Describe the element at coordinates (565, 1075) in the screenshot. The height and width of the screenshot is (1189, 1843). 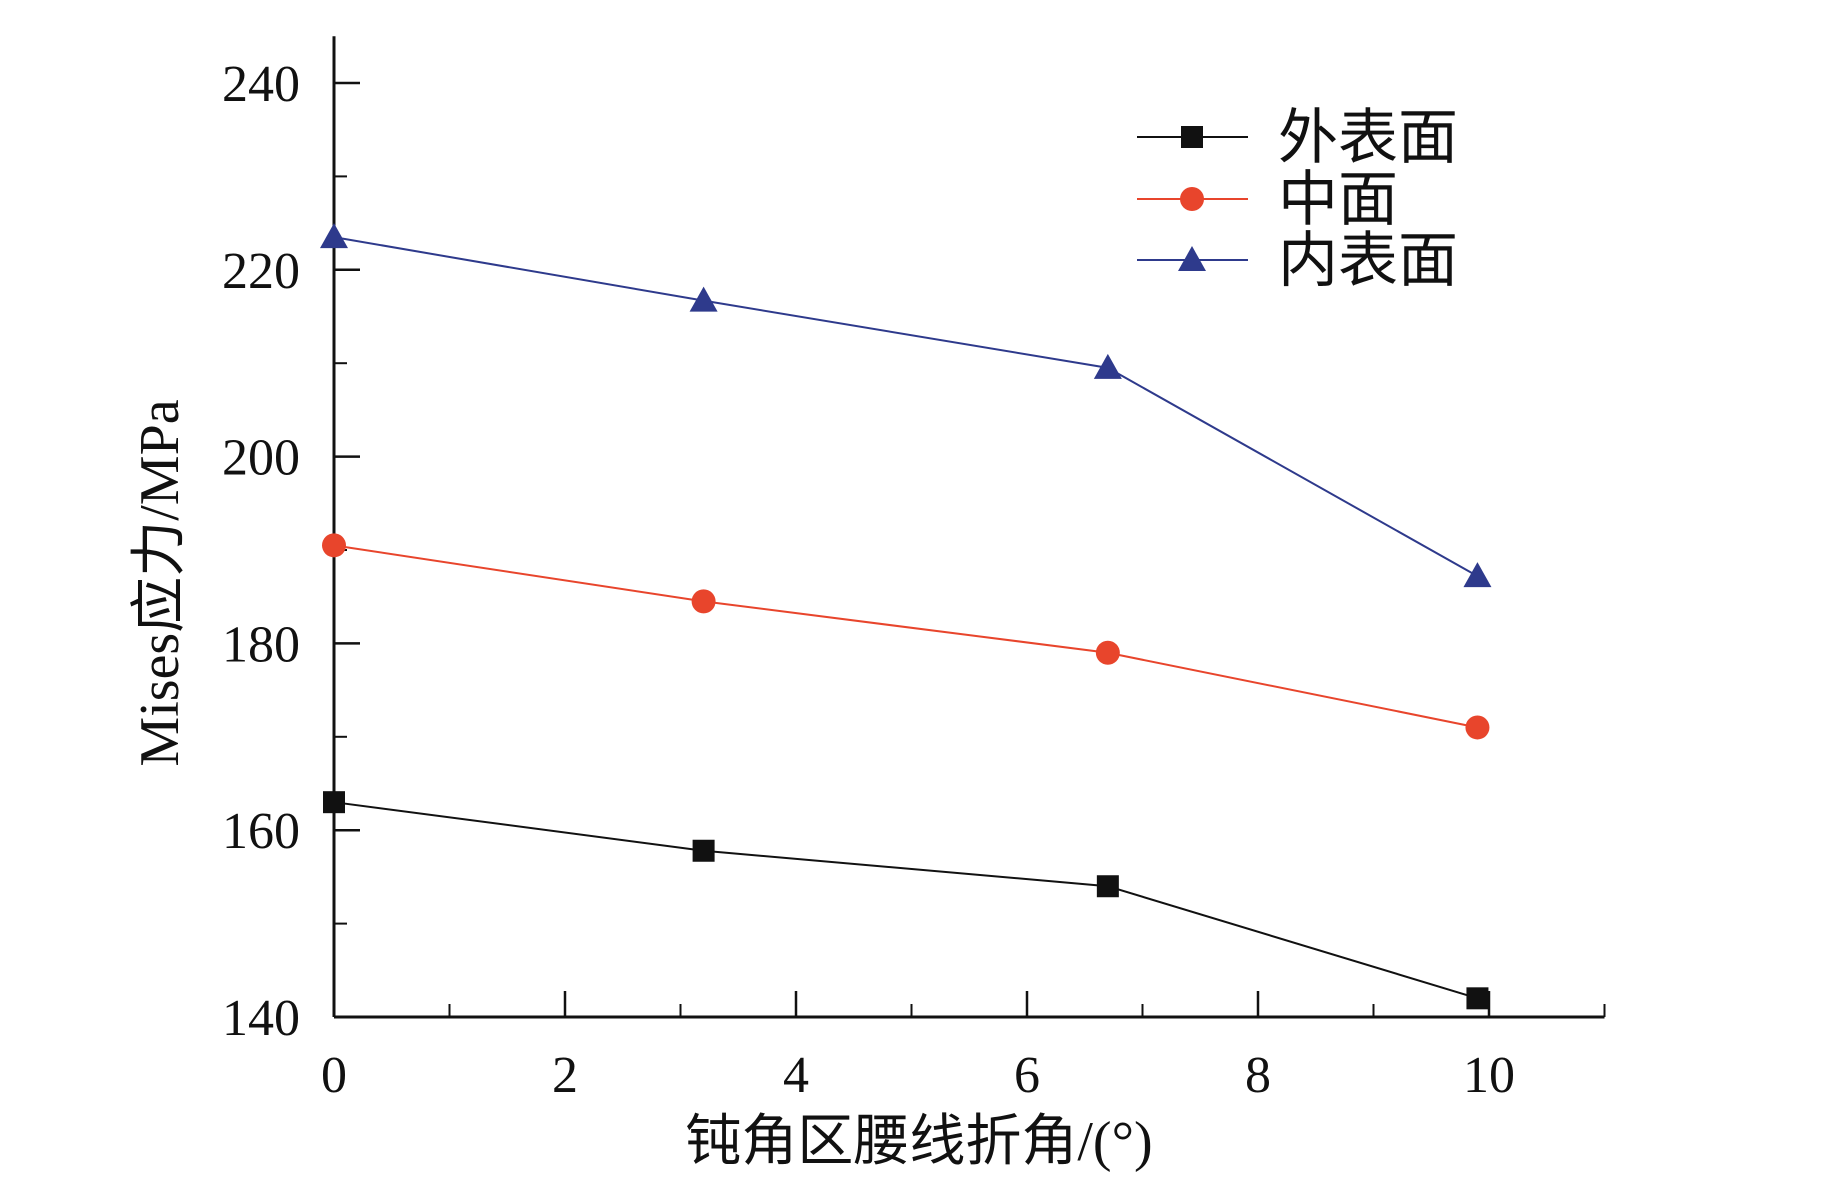
I see `x-tick-label: 2` at that location.